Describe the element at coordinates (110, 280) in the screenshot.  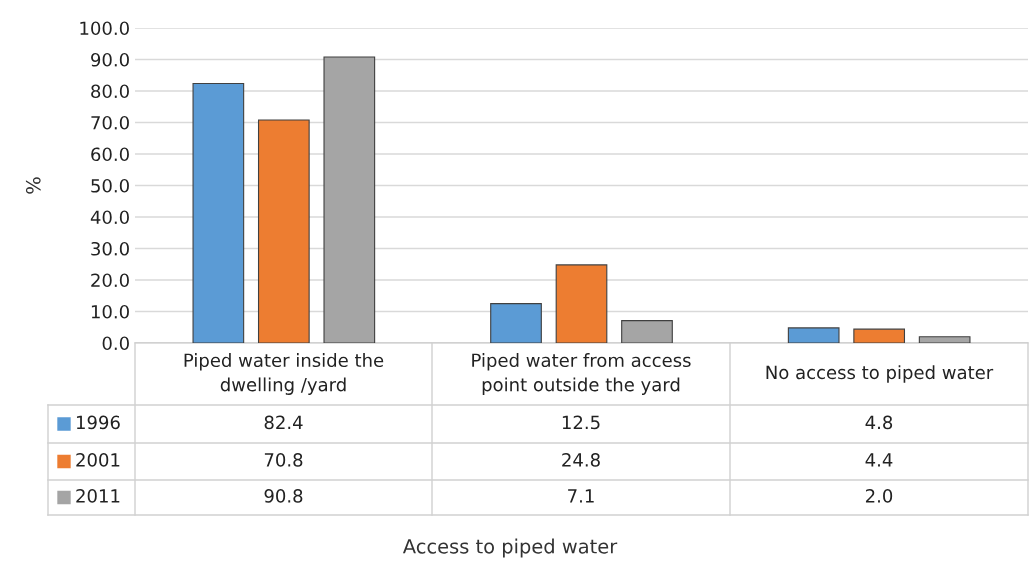
I see `y-tick-label: 20.0` at that location.